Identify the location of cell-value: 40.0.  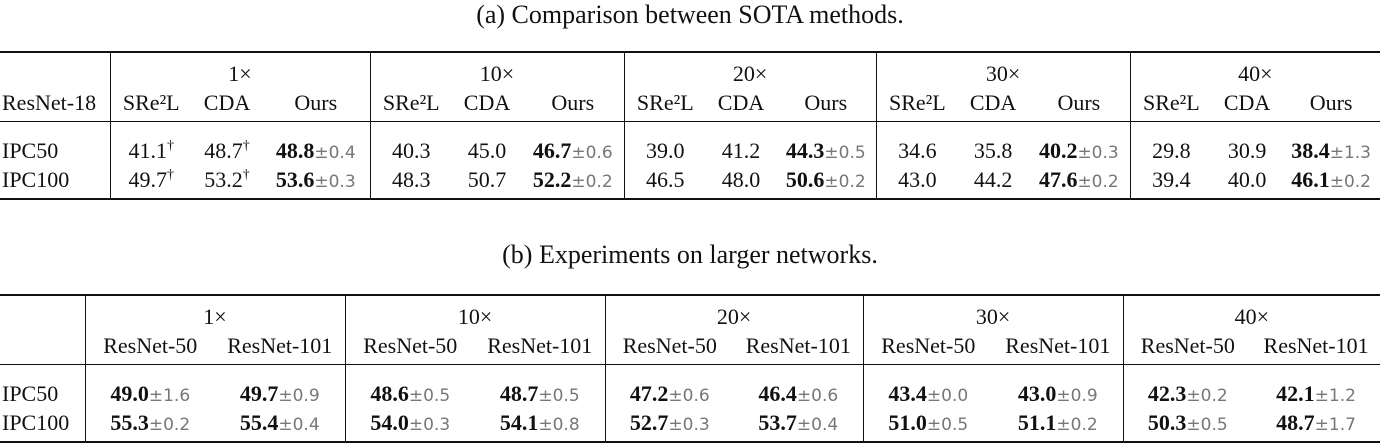
(1247, 179).